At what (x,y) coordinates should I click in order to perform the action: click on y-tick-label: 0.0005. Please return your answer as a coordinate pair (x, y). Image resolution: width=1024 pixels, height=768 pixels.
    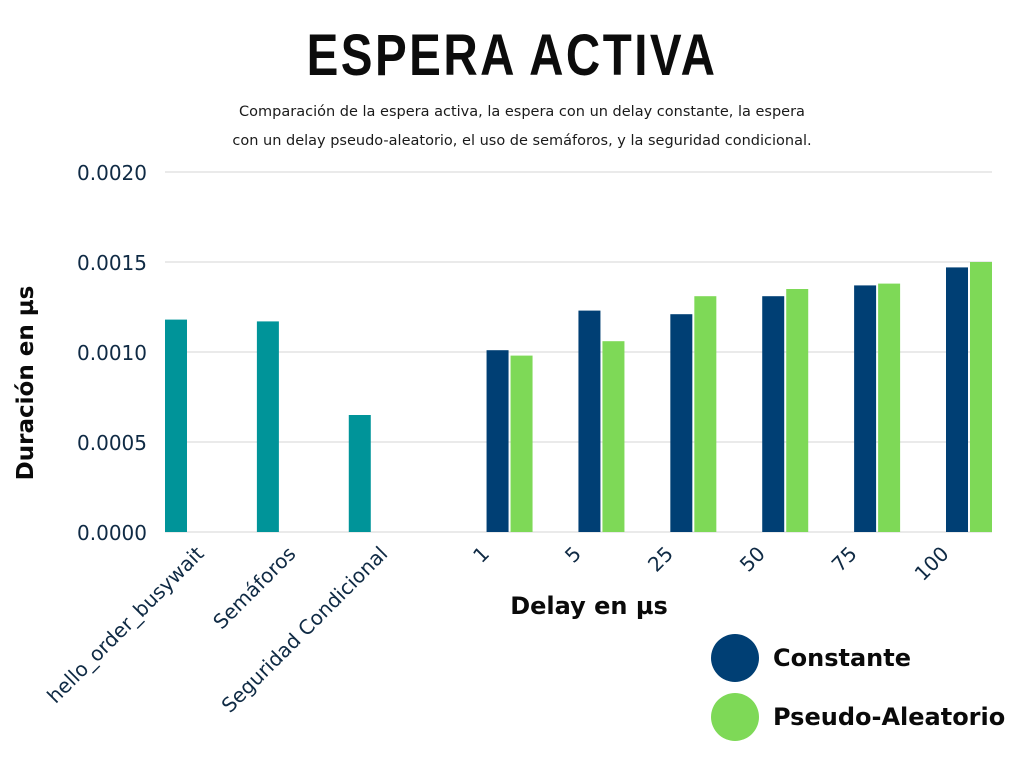
    Looking at the image, I should click on (112, 443).